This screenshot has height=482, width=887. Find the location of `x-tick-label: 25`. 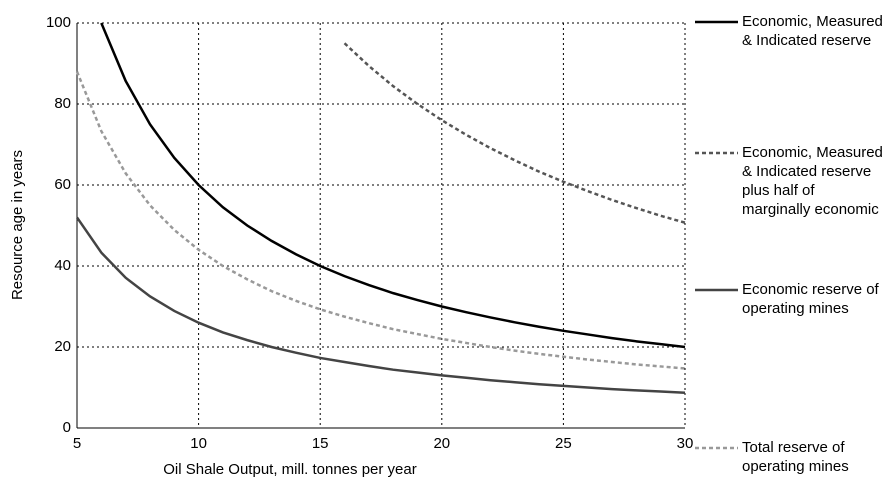

x-tick-label: 25 is located at coordinates (563, 443).